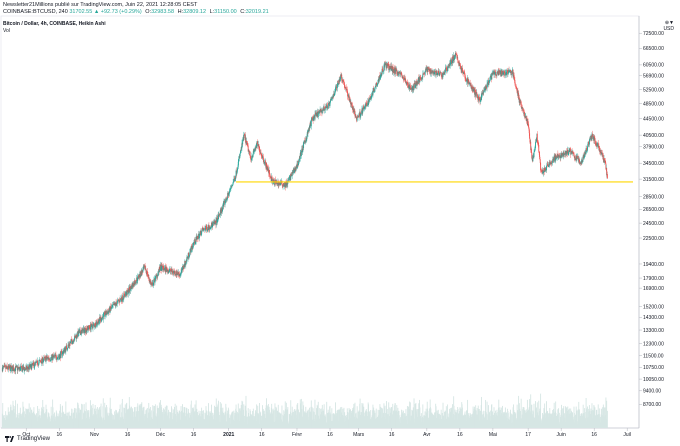  What do you see at coordinates (653, 265) in the screenshot?
I see `price-tick-label: 19400.00` at bounding box center [653, 265].